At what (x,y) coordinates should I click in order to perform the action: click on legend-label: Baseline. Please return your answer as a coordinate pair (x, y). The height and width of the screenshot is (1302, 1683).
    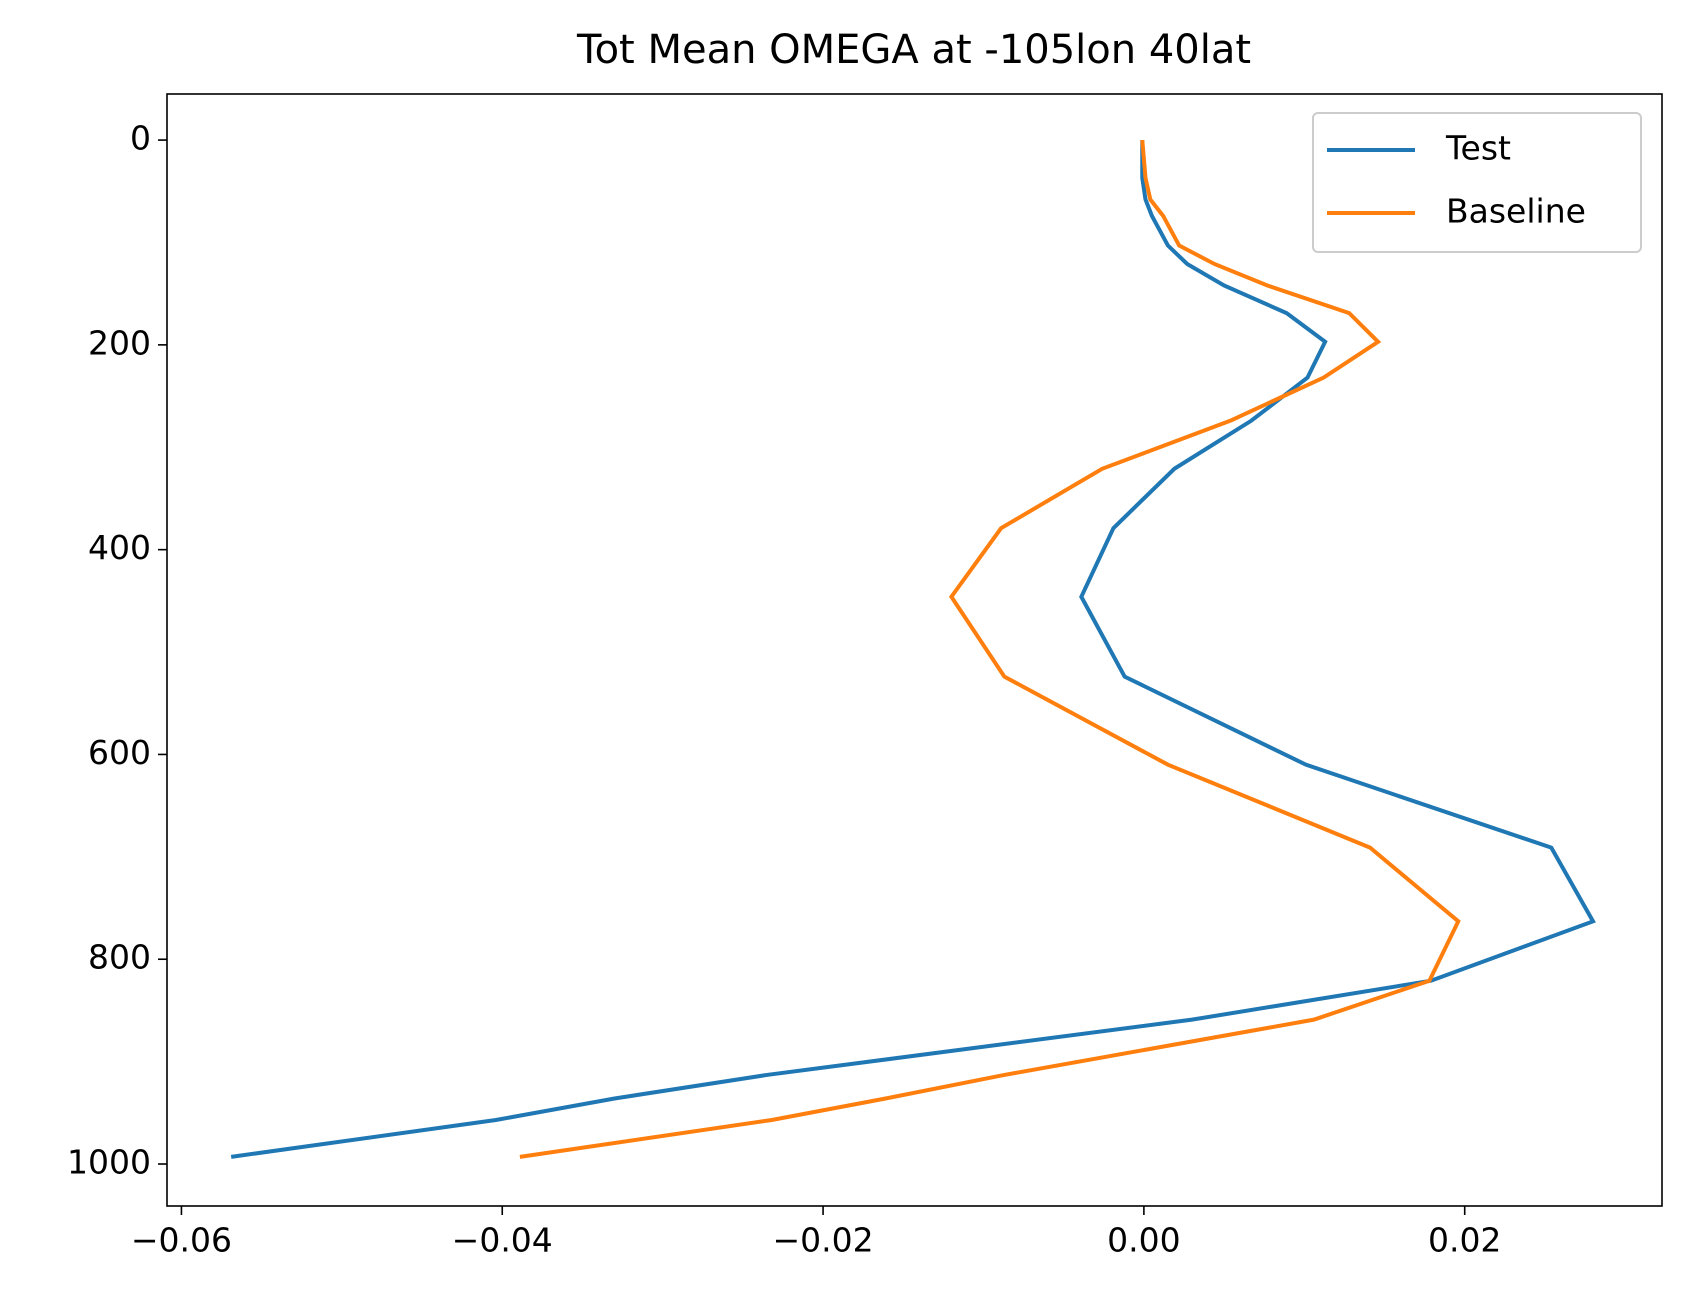
    Looking at the image, I should click on (1516, 211).